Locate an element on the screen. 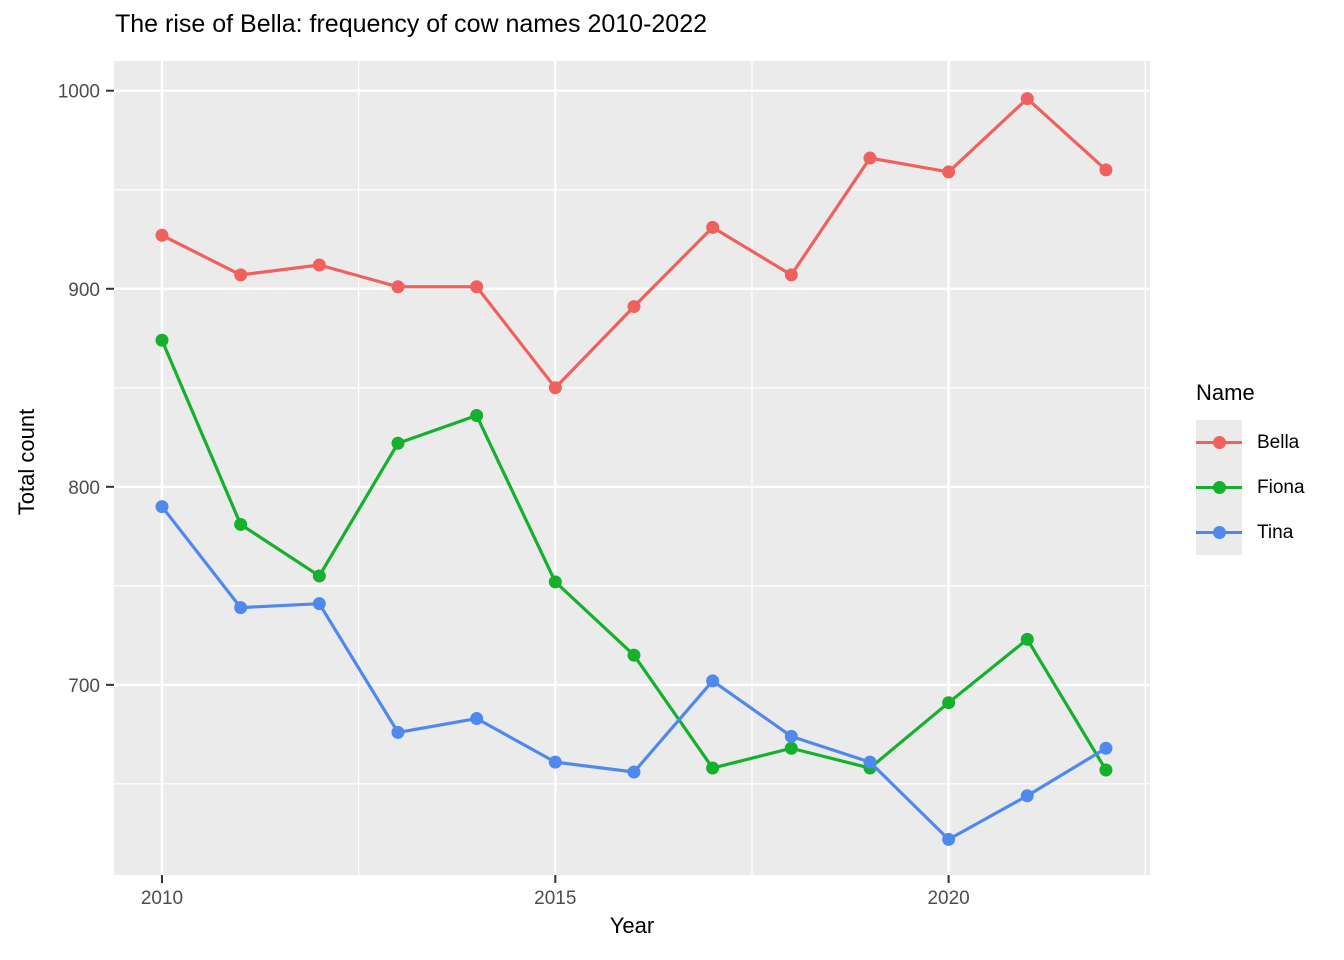  legend-item-tina: Tina is located at coordinates (1250, 532).